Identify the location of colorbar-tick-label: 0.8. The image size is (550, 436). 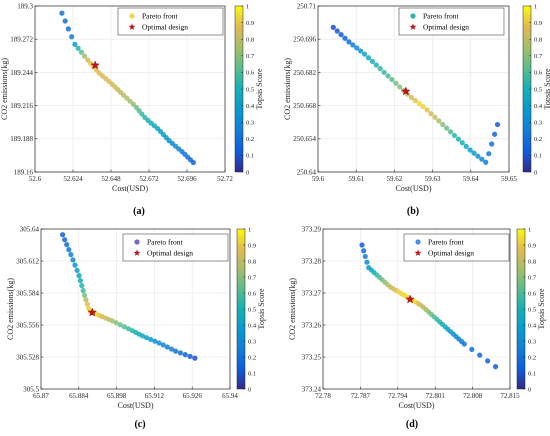
(538, 40).